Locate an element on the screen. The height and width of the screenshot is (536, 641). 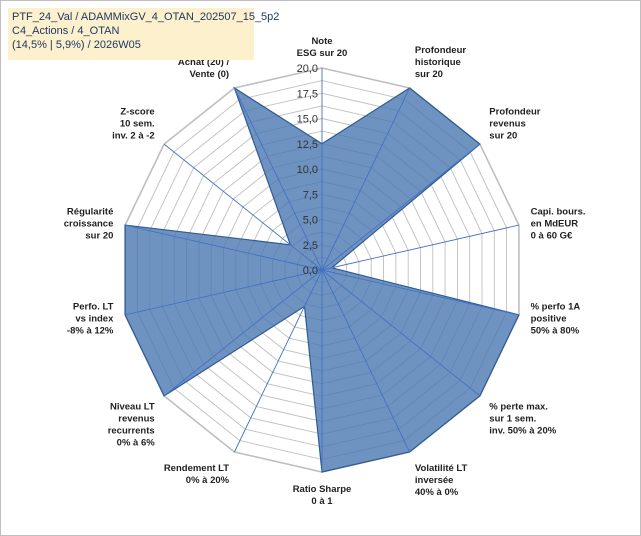
axis-label: Profondeur revenus sur 20 is located at coordinates (514, 124).